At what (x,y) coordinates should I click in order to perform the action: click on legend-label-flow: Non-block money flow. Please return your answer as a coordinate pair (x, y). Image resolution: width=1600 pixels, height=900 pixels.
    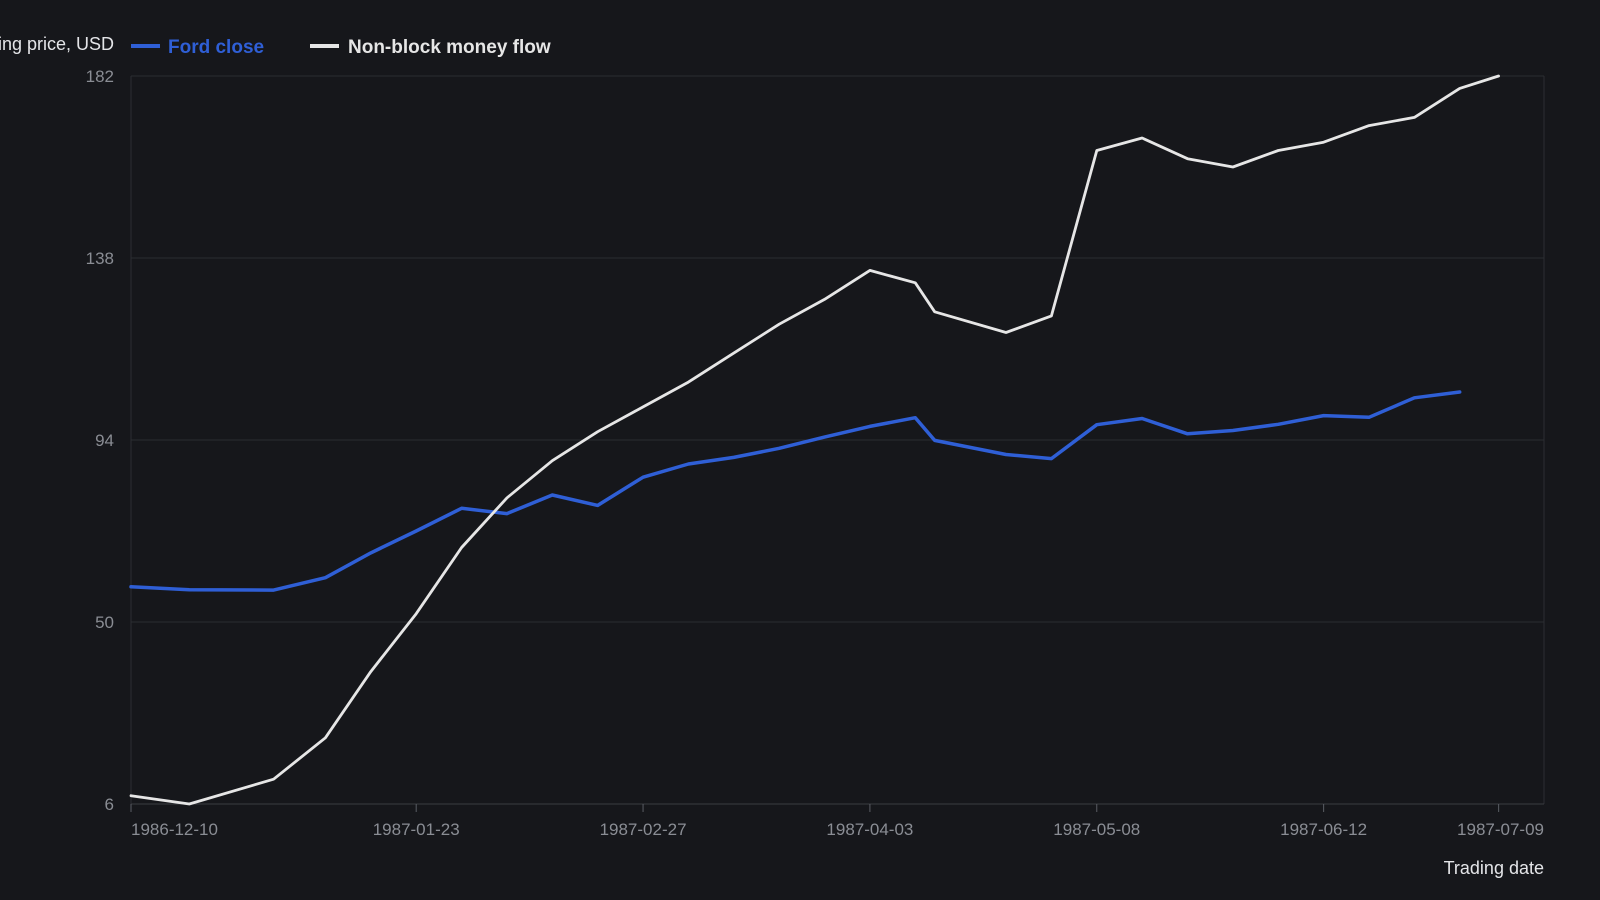
    Looking at the image, I should click on (449, 47).